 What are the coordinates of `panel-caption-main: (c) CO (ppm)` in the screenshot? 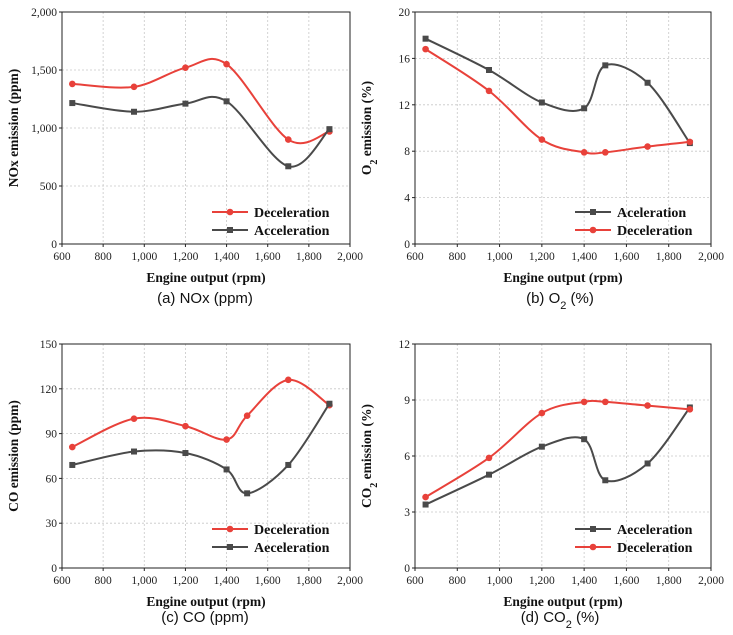 It's located at (205, 617).